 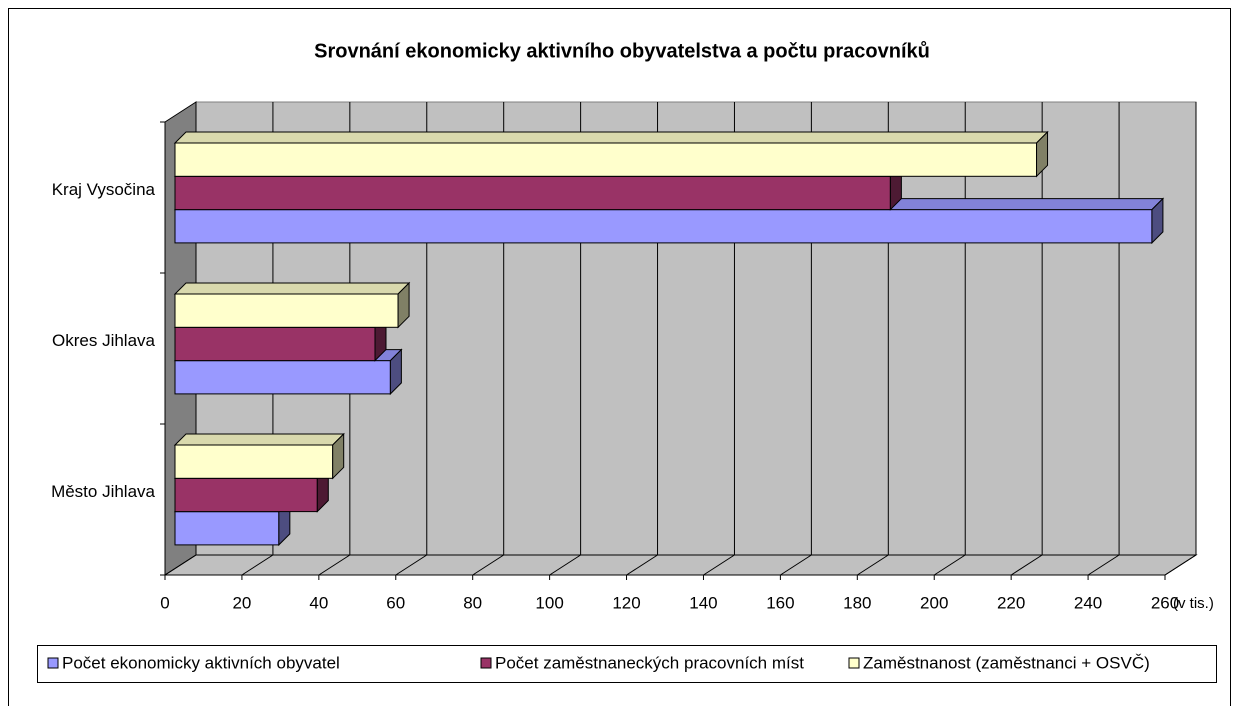 I want to click on floor, so click(x=680, y=565).